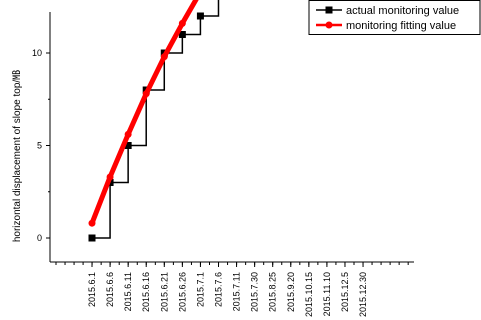  Describe the element at coordinates (363, 294) in the screenshot. I see `x-tick-label: 2015.12.30` at that location.